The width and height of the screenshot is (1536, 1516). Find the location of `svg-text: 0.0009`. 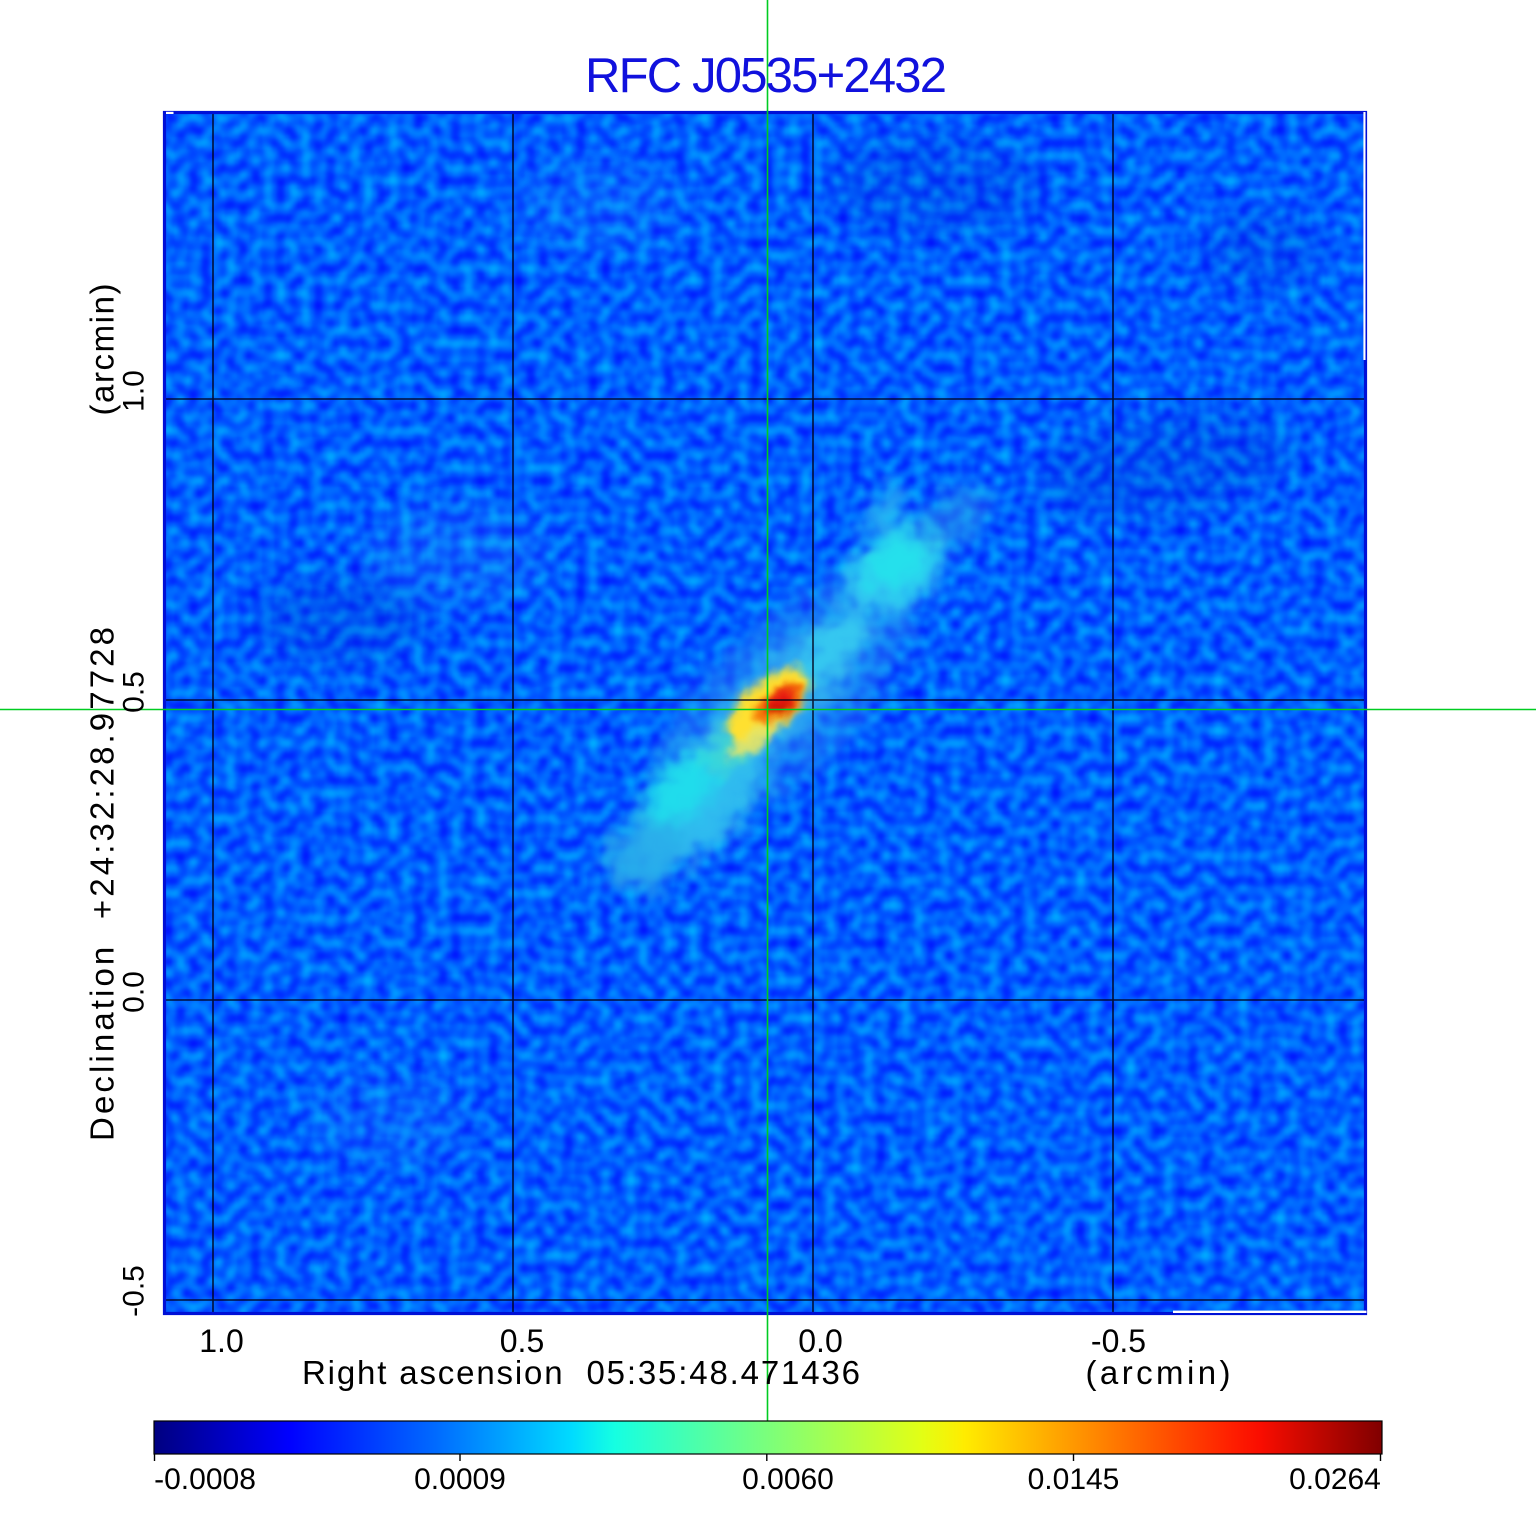

svg-text: 0.0009 is located at coordinates (460, 1479).